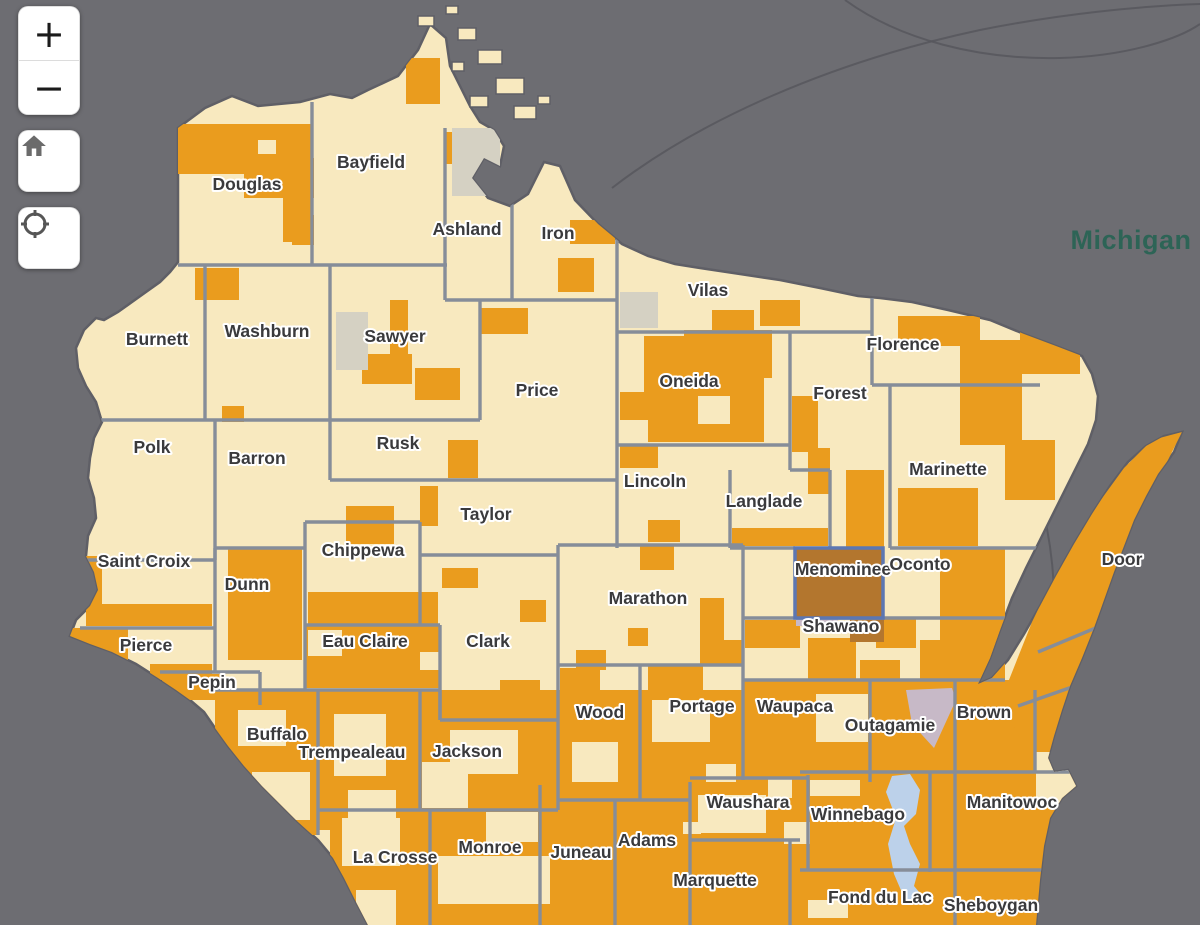 The height and width of the screenshot is (925, 1200). What do you see at coordinates (839, 583) in the screenshot?
I see `county-menominee-highlight` at bounding box center [839, 583].